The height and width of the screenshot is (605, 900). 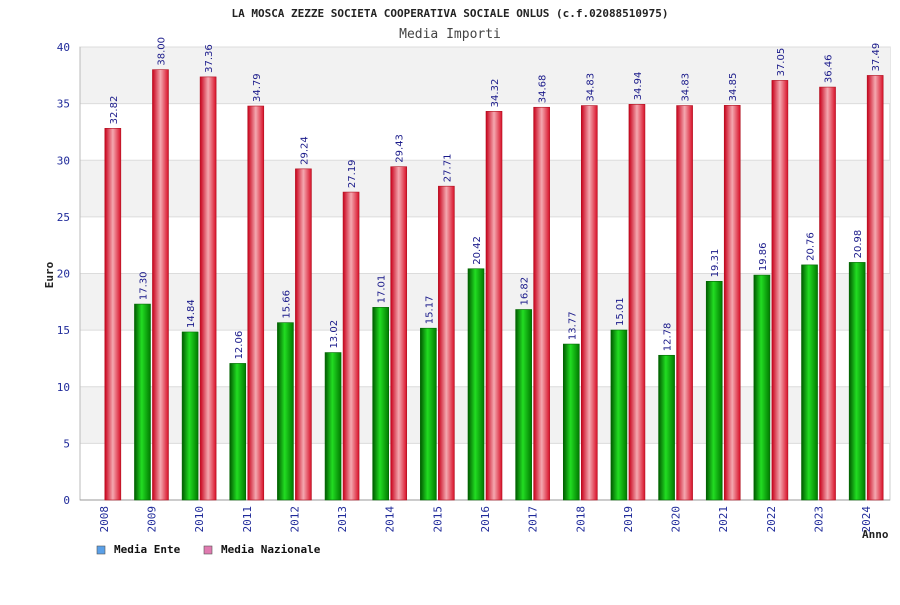 I want to click on x-axis-label: Anno, so click(x=875, y=534).